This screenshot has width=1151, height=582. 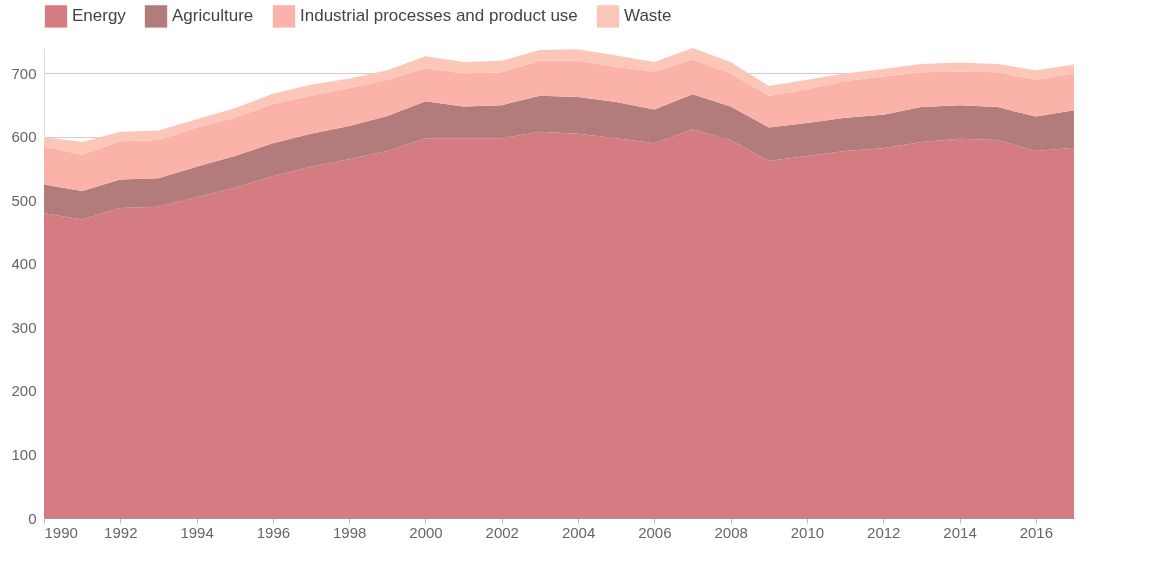 I want to click on y-tick-label: 200, so click(x=24, y=391).